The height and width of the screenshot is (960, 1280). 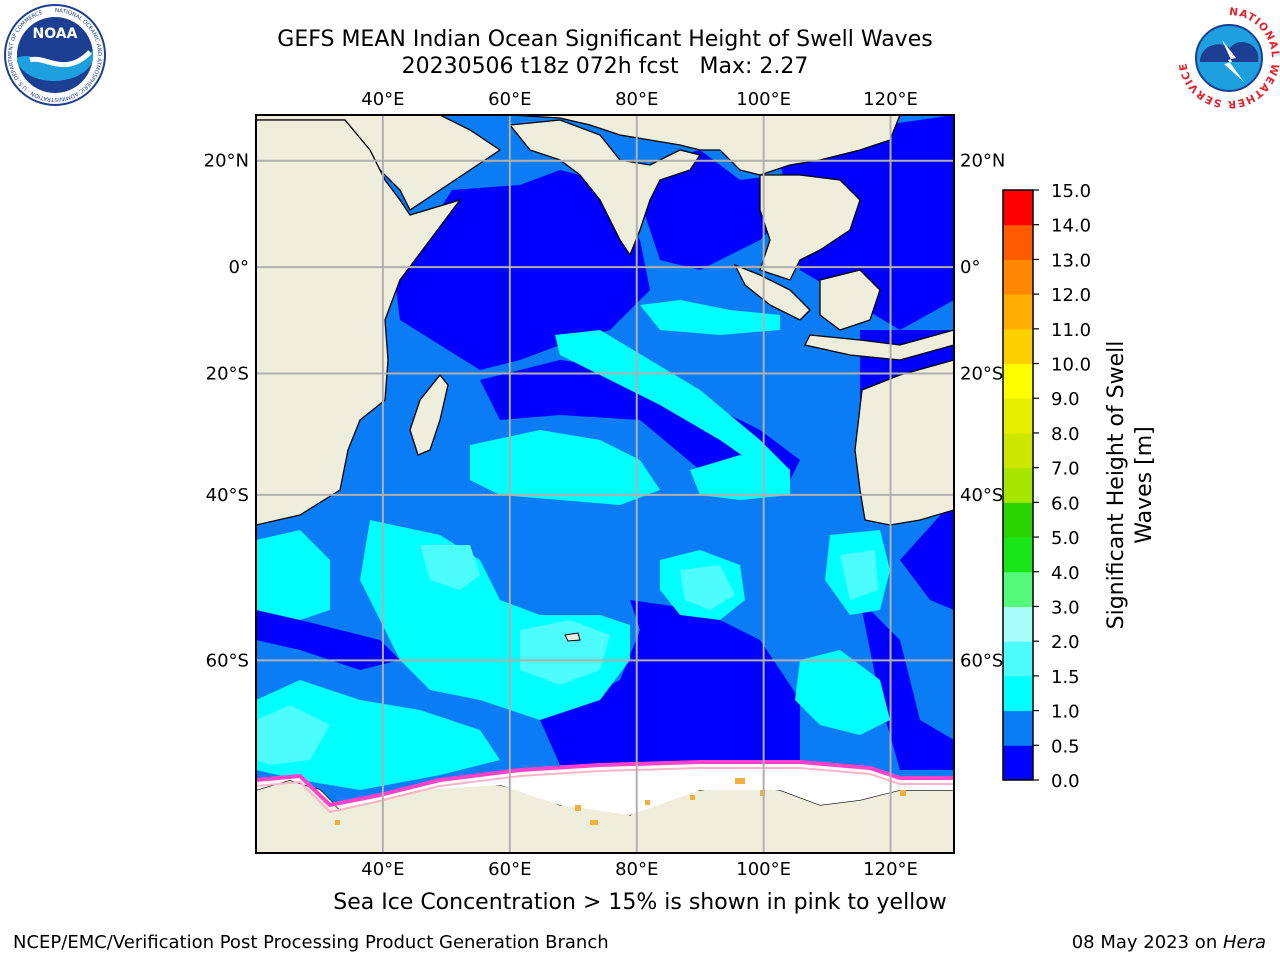 What do you see at coordinates (572, 637) in the screenshot?
I see `kerguelen-island` at bounding box center [572, 637].